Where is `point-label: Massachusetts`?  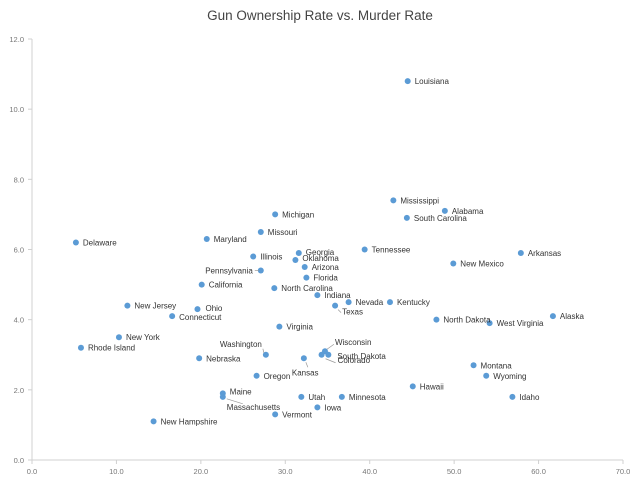
point-label: Massachusetts is located at coordinates (253, 407).